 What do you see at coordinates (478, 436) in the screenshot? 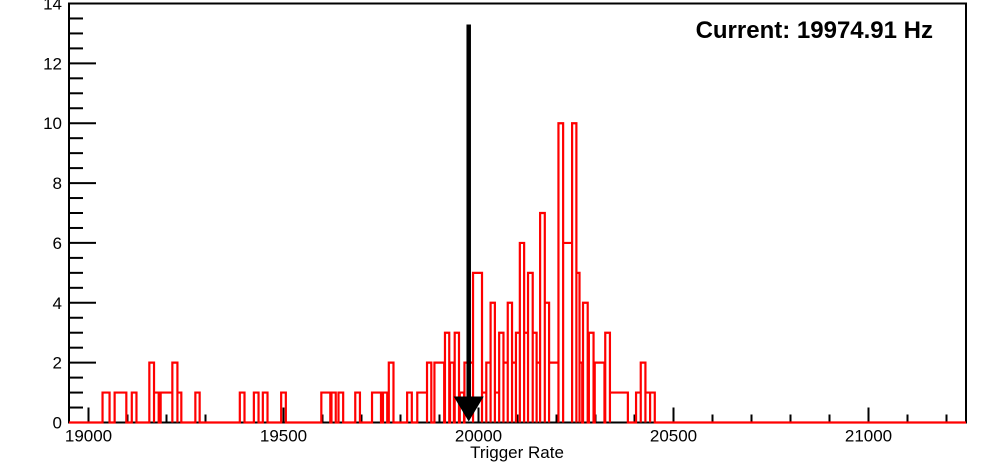
I see `x-tick-label: 20000` at bounding box center [478, 436].